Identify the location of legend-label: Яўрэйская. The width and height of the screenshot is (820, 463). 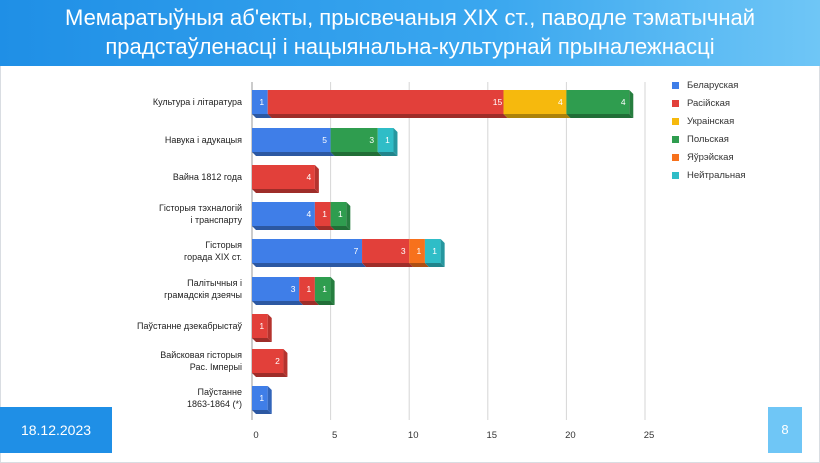
(710, 157).